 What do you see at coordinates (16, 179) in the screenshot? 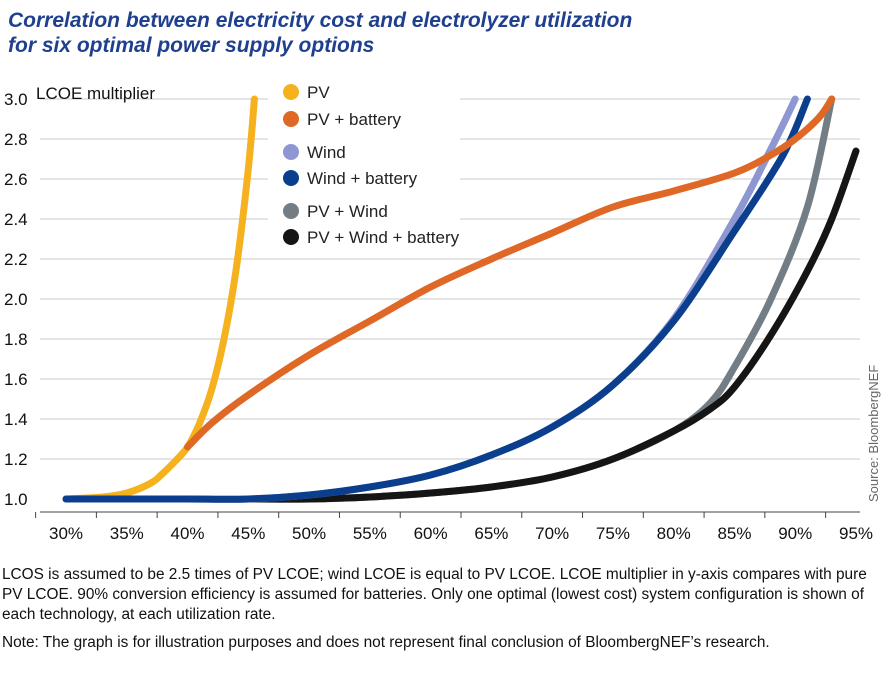
I see `y-tick-label: 2.6` at bounding box center [16, 179].